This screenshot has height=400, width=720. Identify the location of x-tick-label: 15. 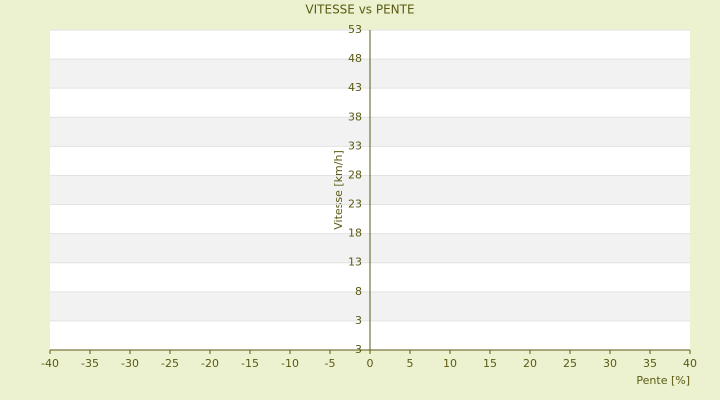
(490, 363).